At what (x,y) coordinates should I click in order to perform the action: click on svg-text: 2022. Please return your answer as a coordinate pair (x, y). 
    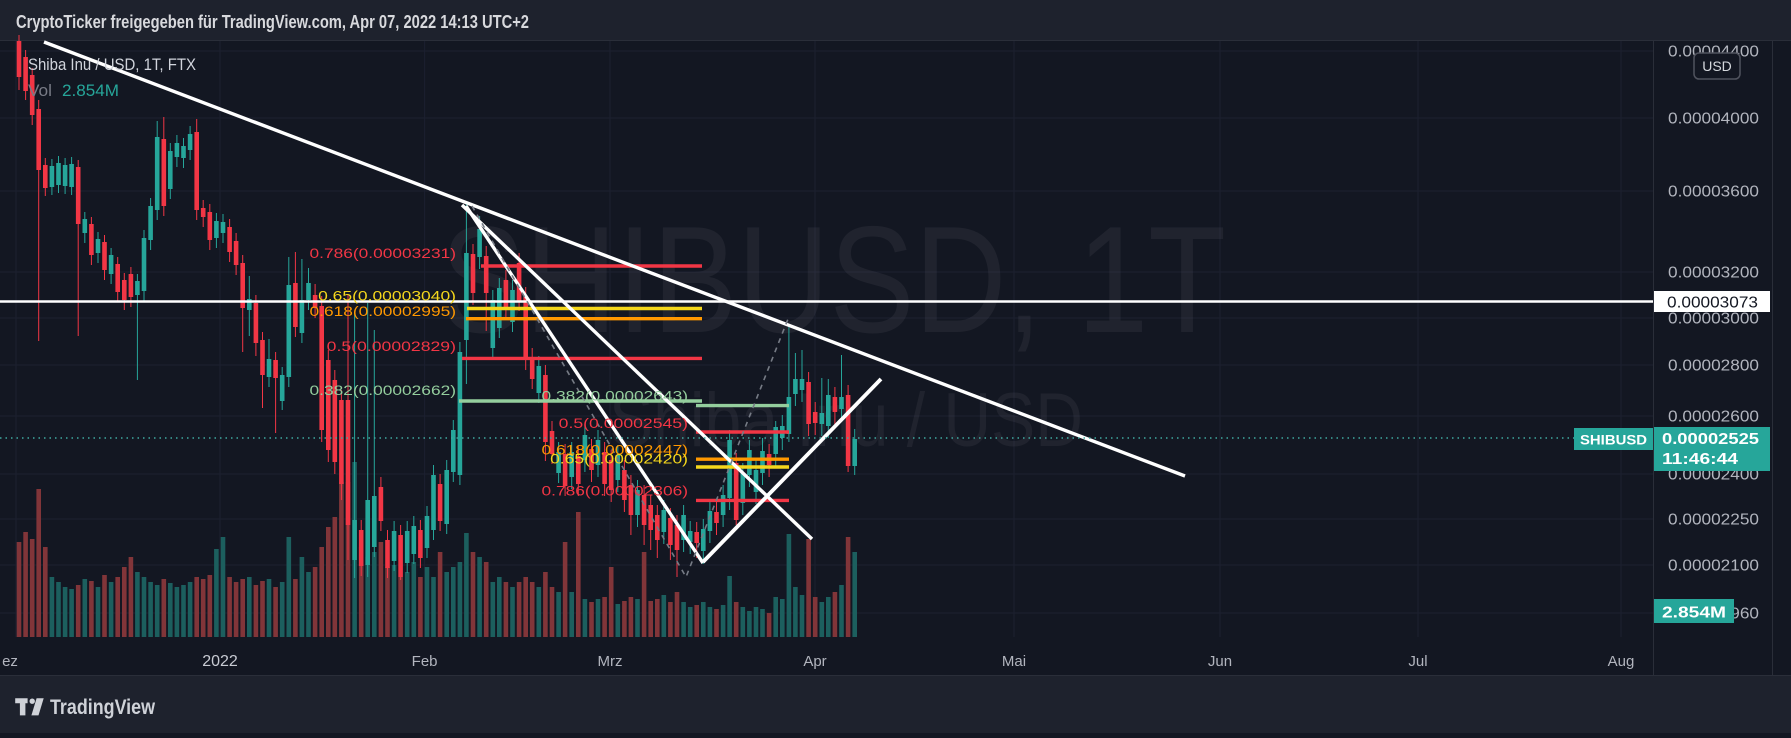
    Looking at the image, I should click on (220, 661).